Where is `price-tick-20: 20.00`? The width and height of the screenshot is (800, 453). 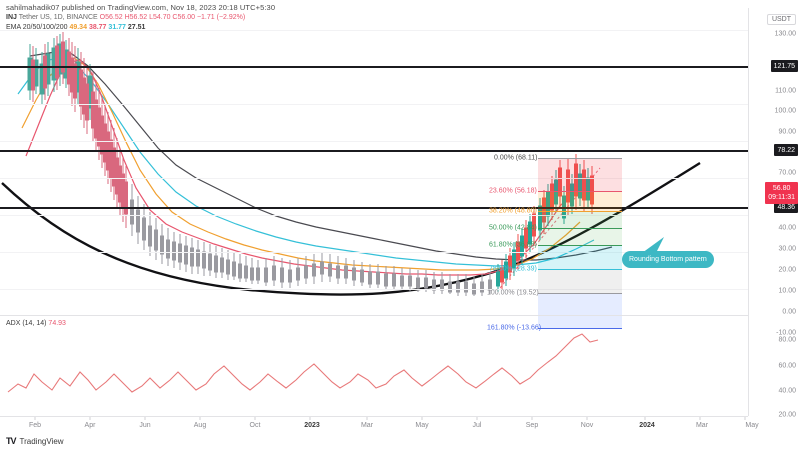 price-tick-20: 20.00 is located at coordinates (787, 270).